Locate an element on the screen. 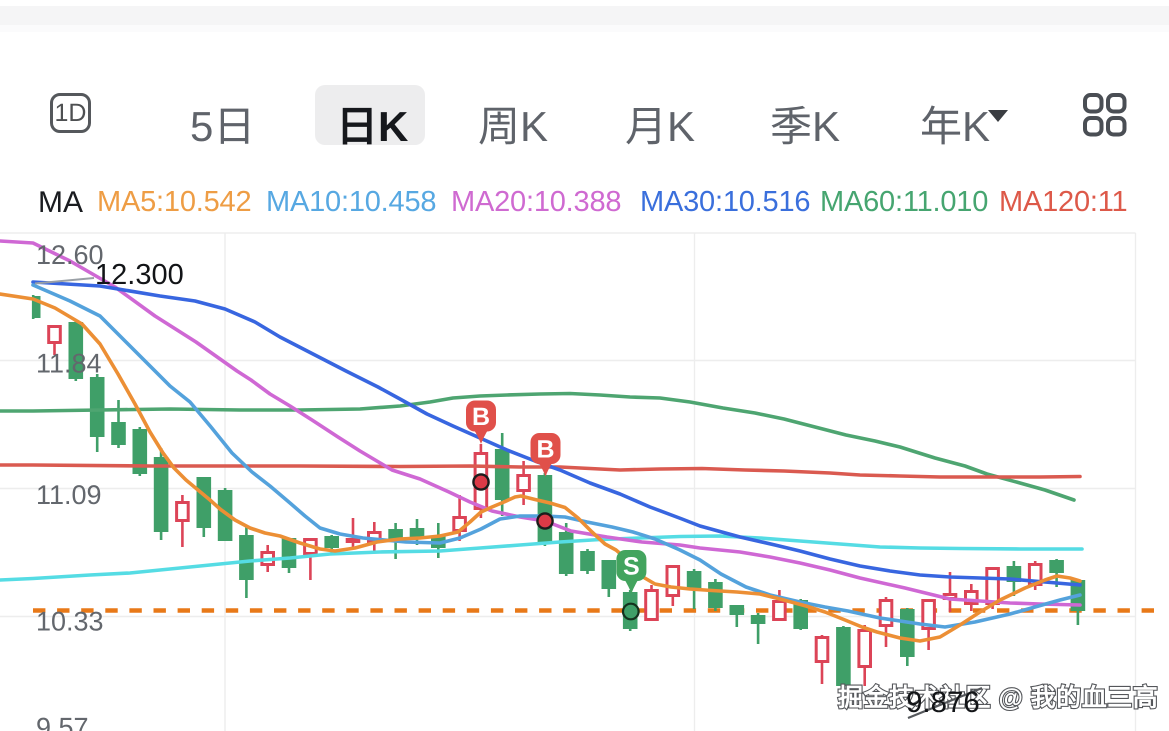  svg-text: 11.09 is located at coordinates (69, 495).